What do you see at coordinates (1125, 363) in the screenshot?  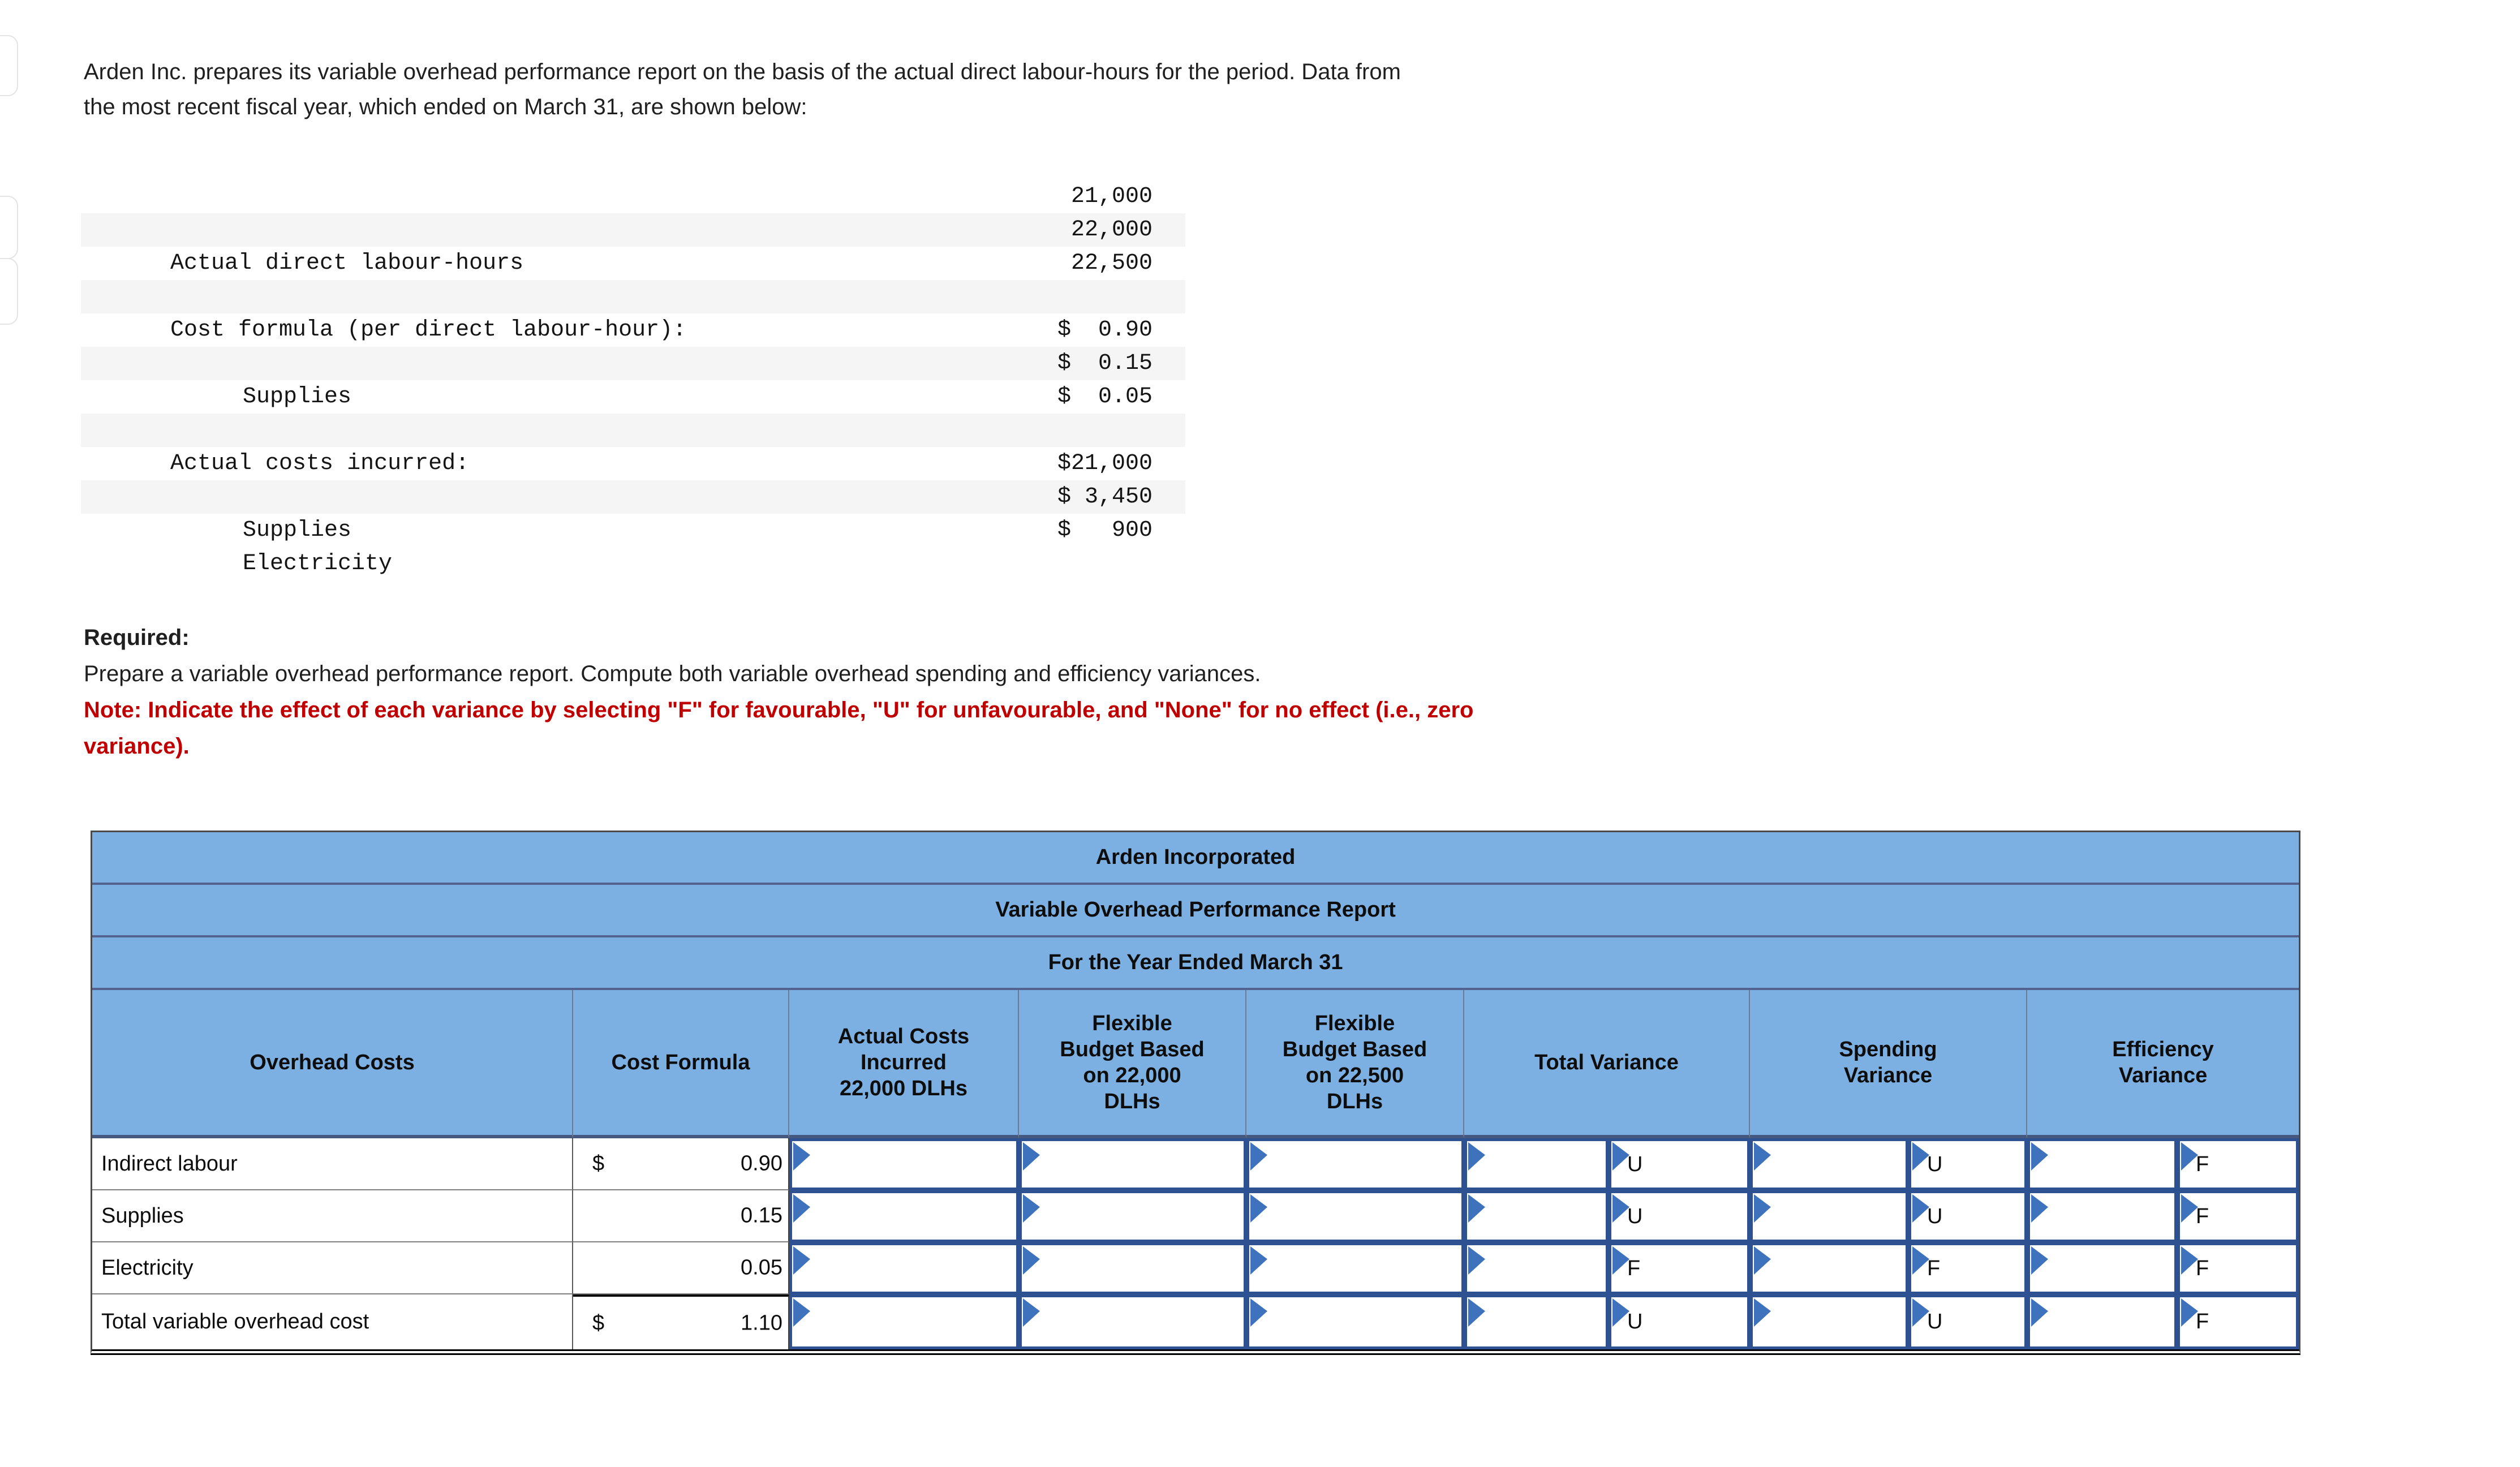 I see `data-value: 0.15` at bounding box center [1125, 363].